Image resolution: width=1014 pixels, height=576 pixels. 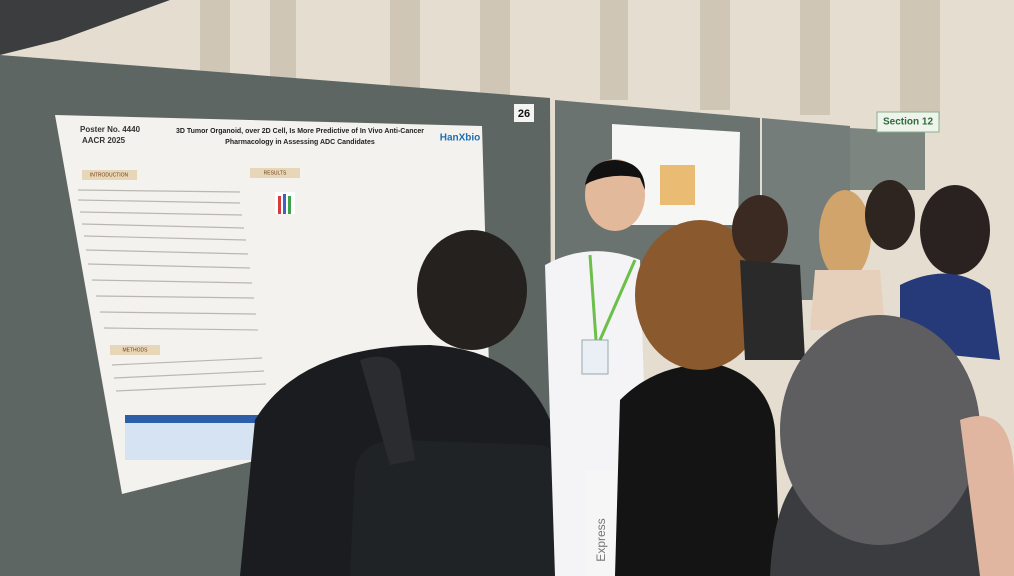 I want to click on woman-body, so click(x=697, y=470).